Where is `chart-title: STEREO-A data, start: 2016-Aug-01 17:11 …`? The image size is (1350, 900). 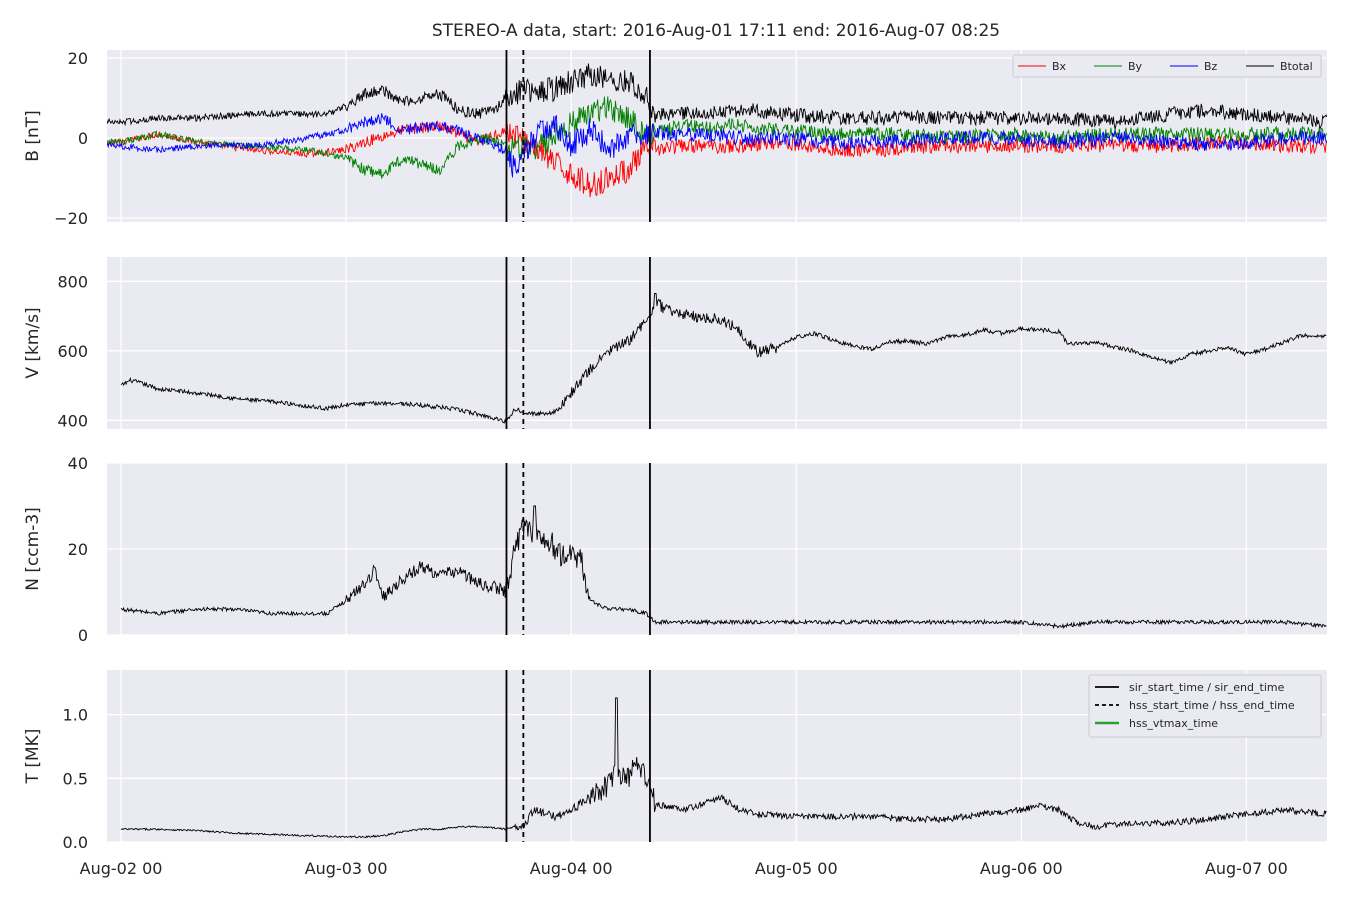 chart-title: STEREO-A data, start: 2016-Aug-01 17:11 … is located at coordinates (716, 31).